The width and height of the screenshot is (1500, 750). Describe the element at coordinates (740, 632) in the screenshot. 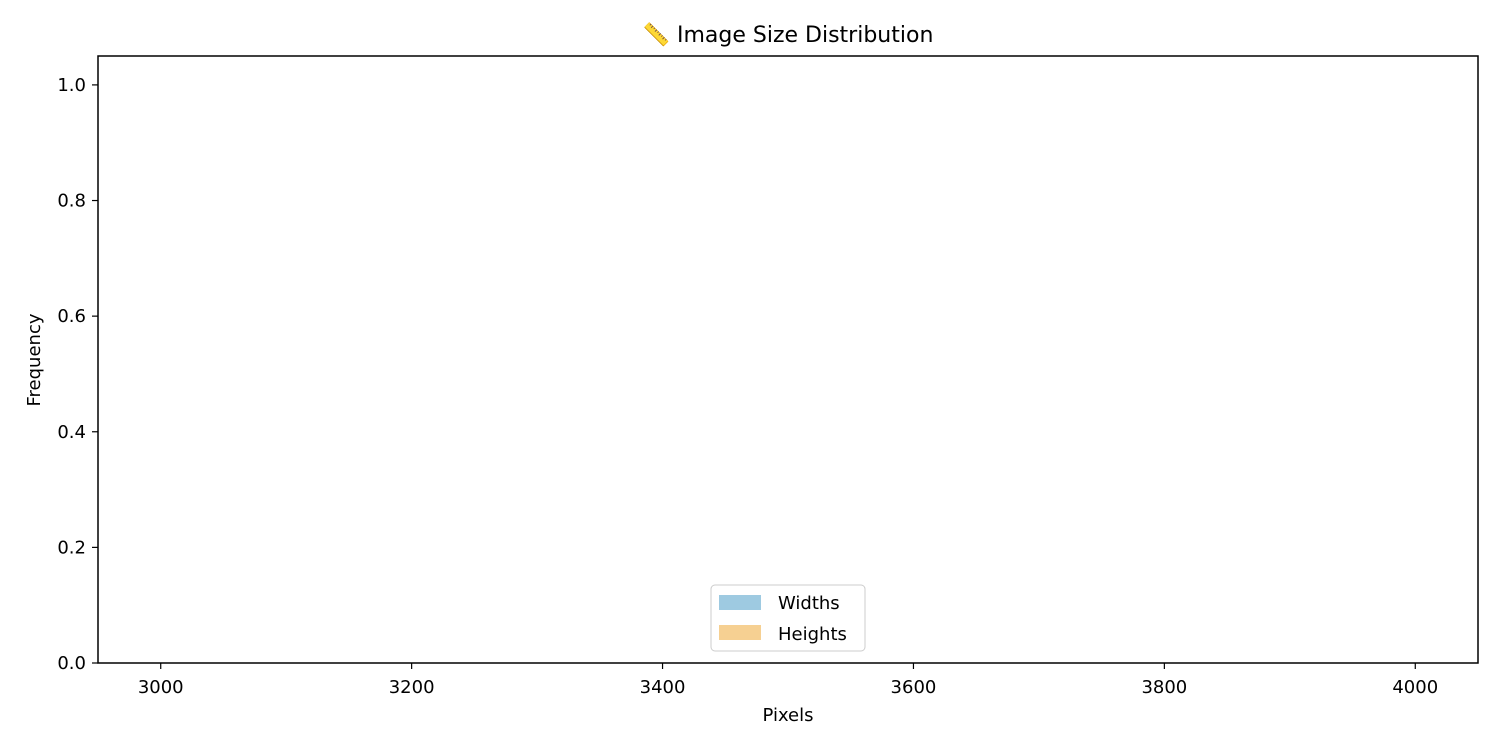

I see `legend-swatch-heights` at that location.